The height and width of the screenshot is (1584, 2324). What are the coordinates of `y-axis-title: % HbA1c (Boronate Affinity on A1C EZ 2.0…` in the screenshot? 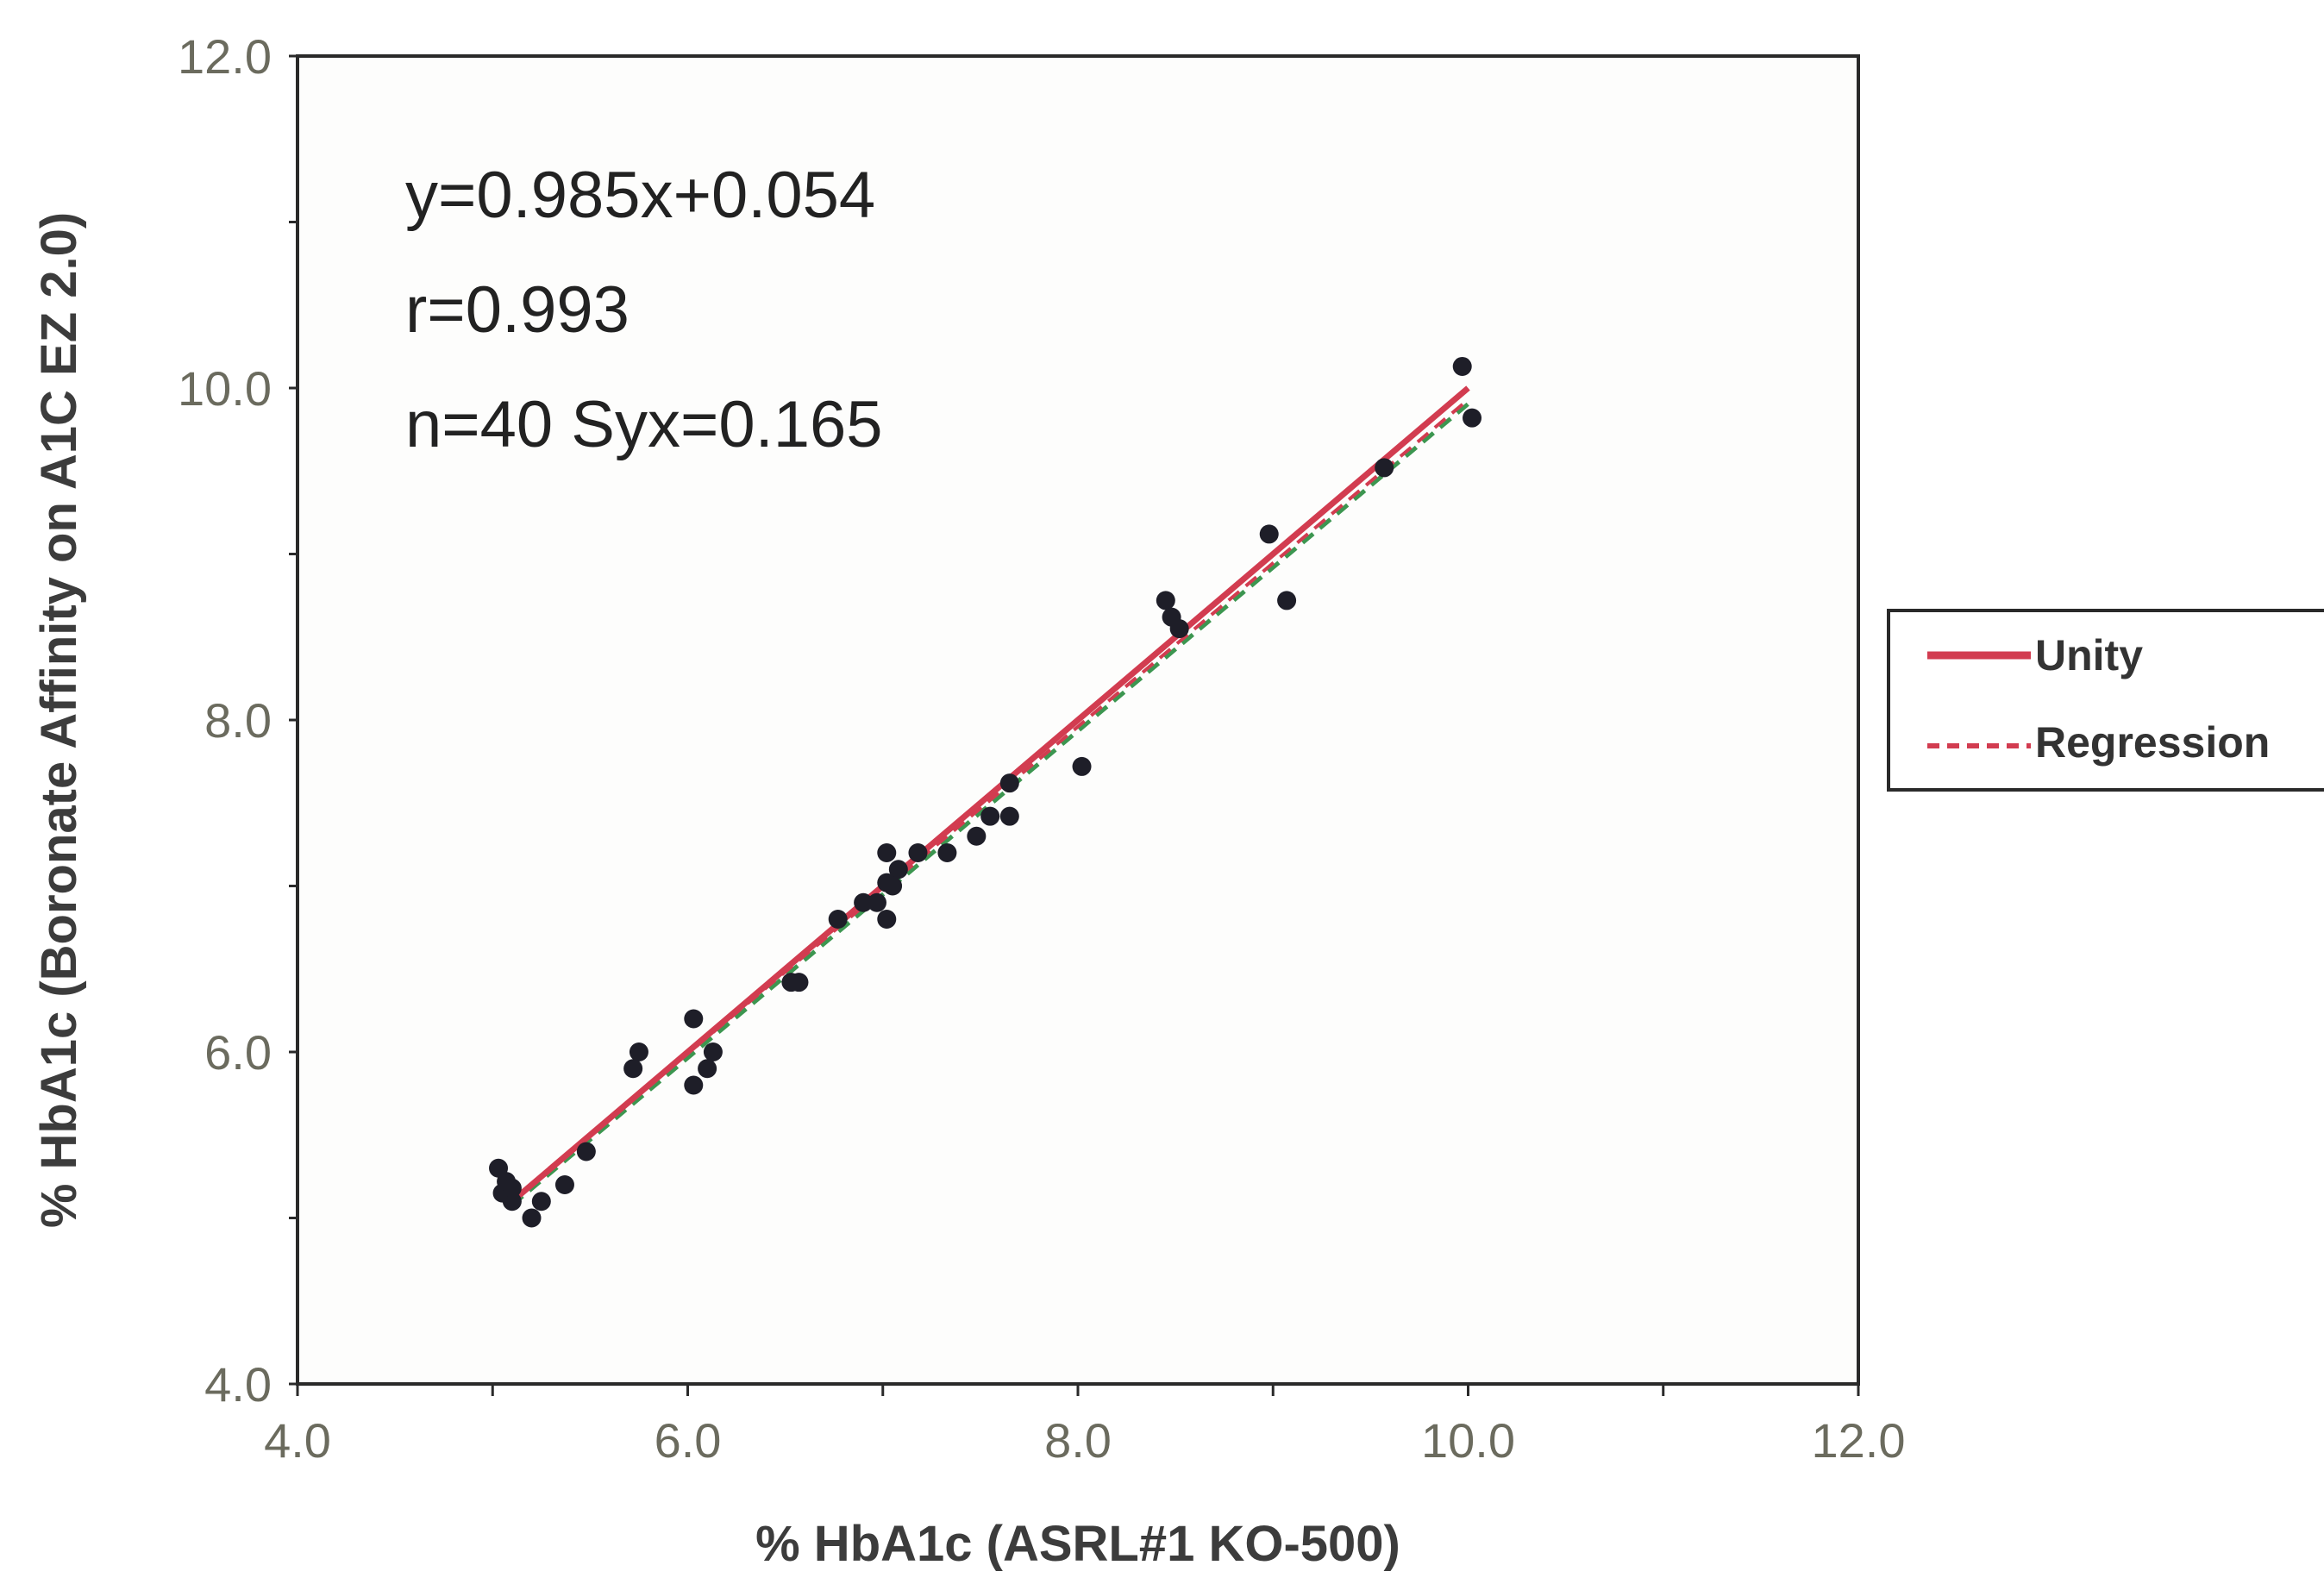 It's located at (59, 720).